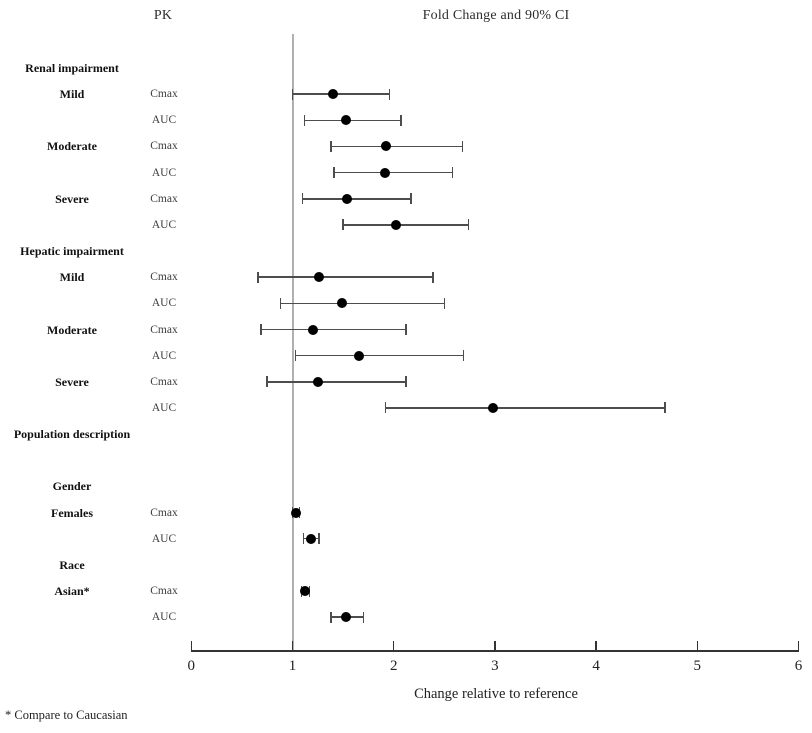 This screenshot has height=733, width=812. What do you see at coordinates (798, 666) in the screenshot?
I see `x-axis-tick-label: 6` at bounding box center [798, 666].